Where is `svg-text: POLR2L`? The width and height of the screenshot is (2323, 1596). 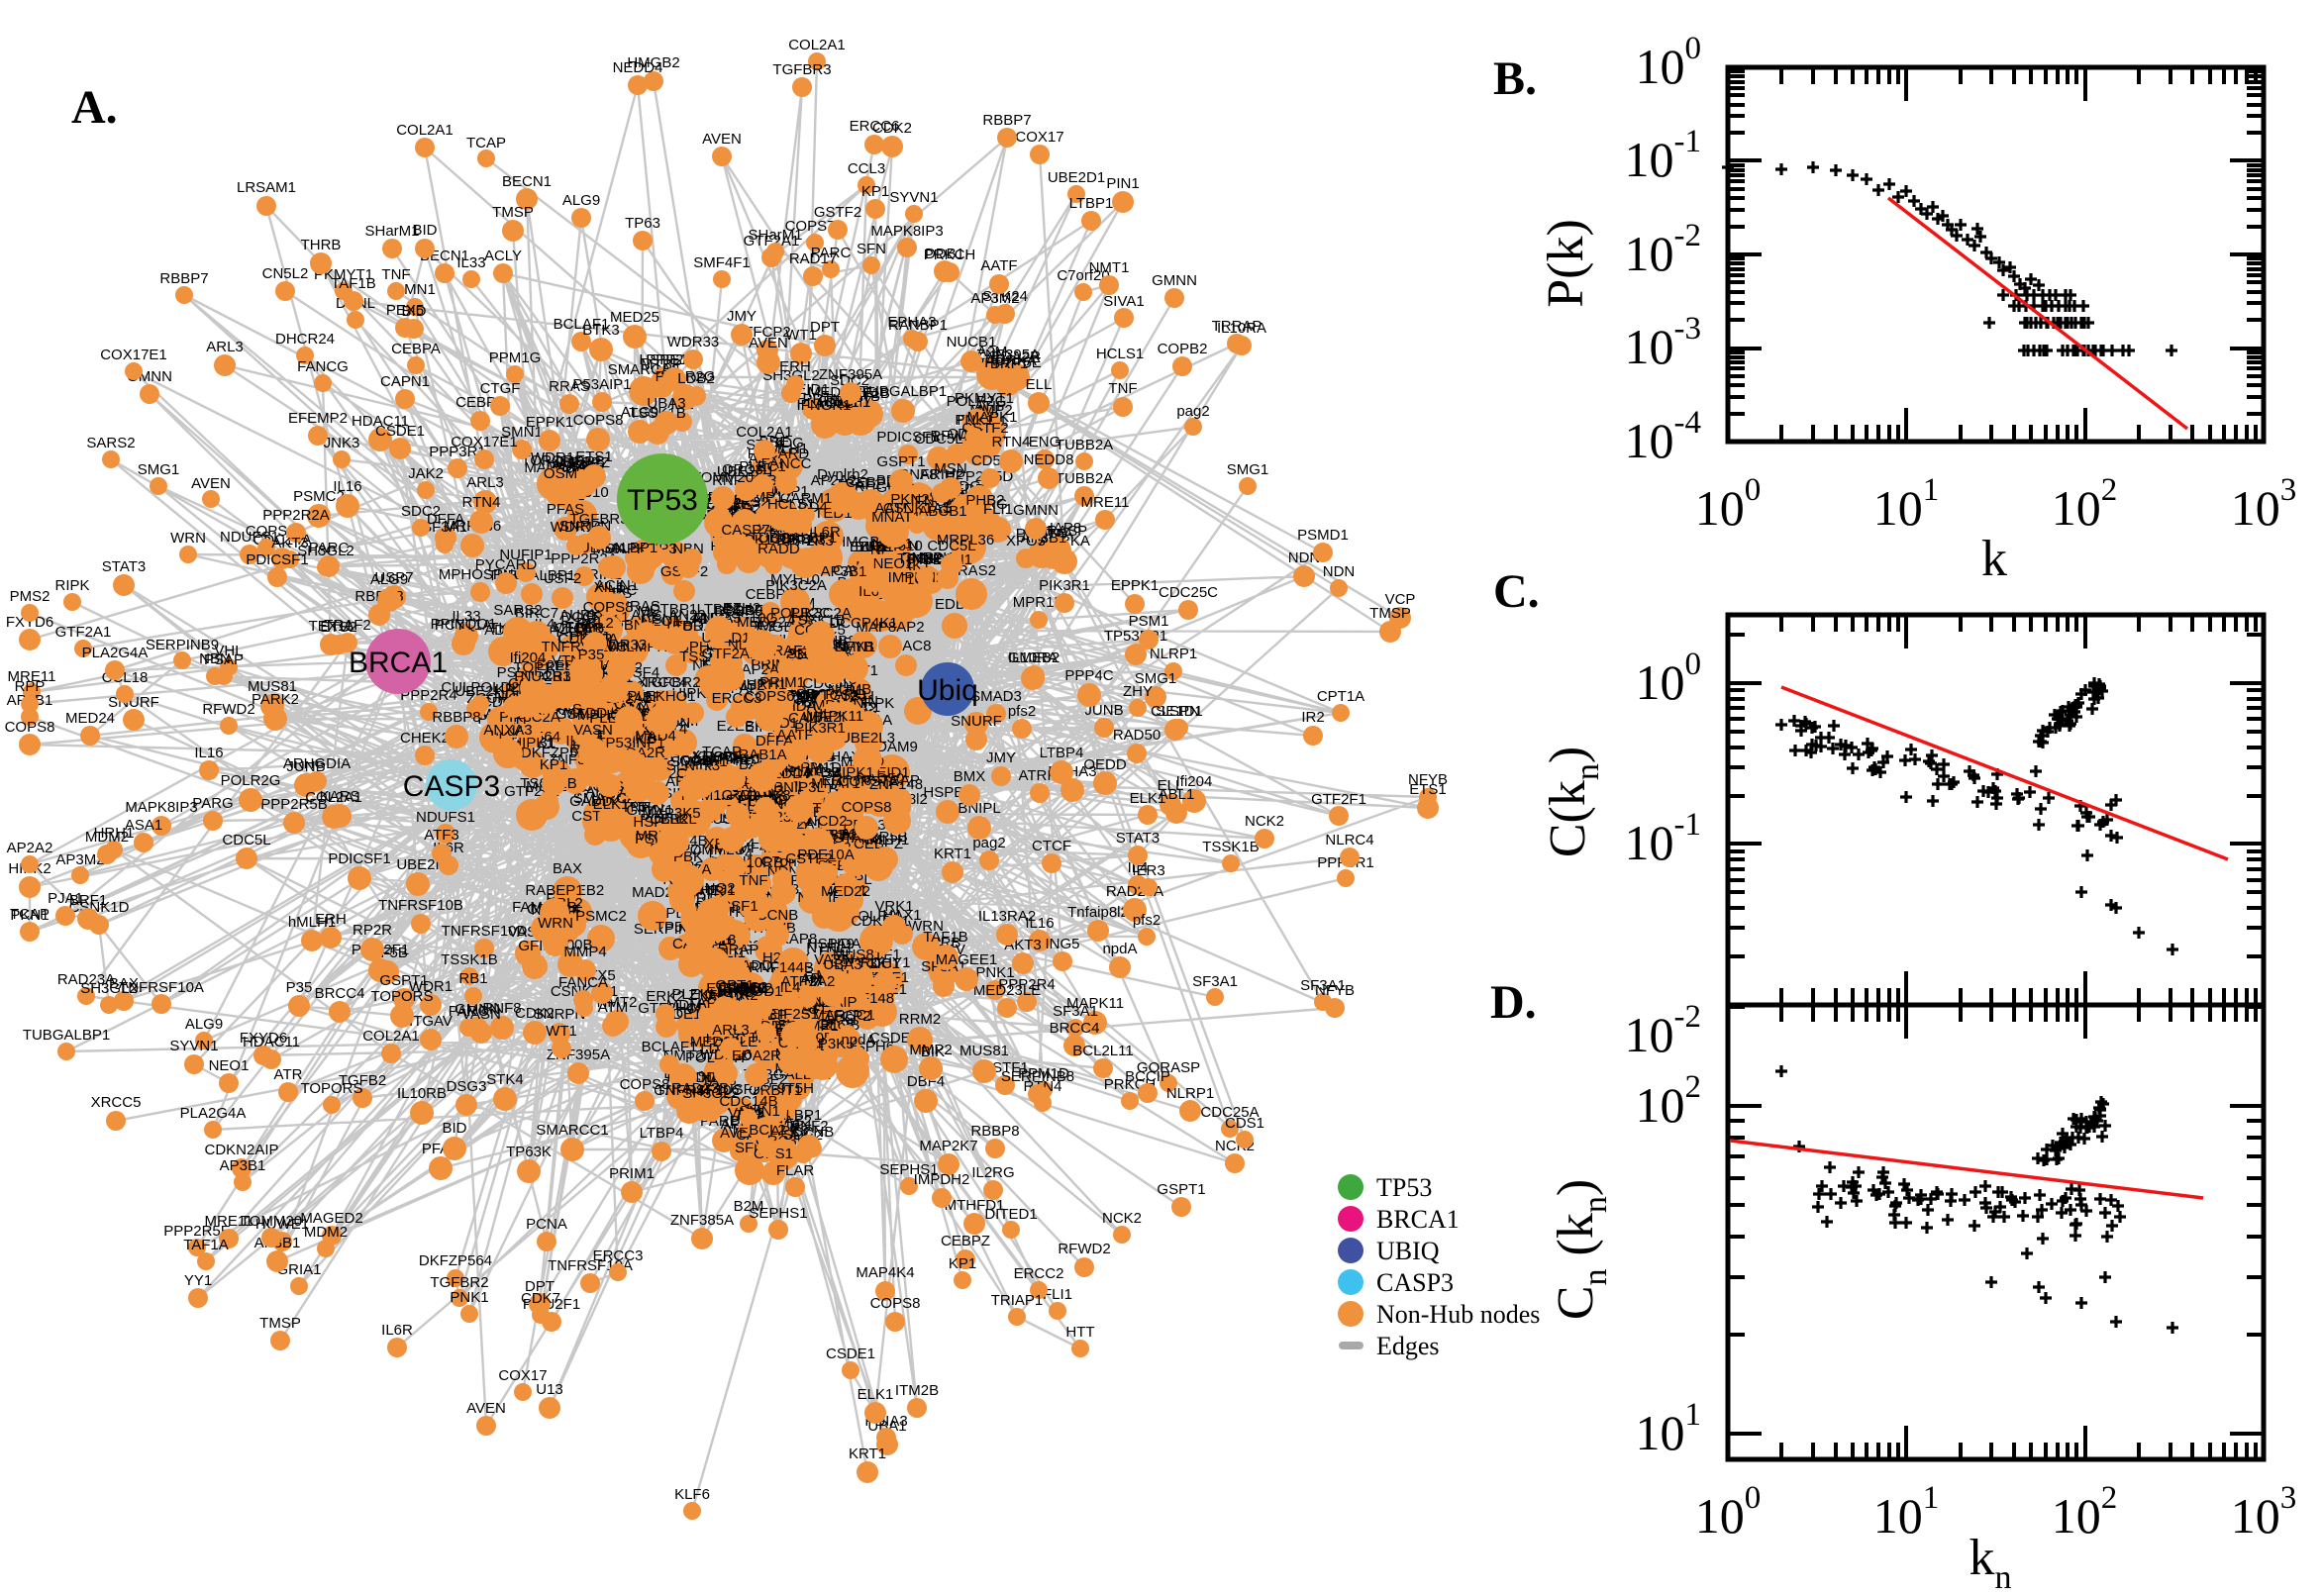 svg-text: POLR2L is located at coordinates (668, 820).